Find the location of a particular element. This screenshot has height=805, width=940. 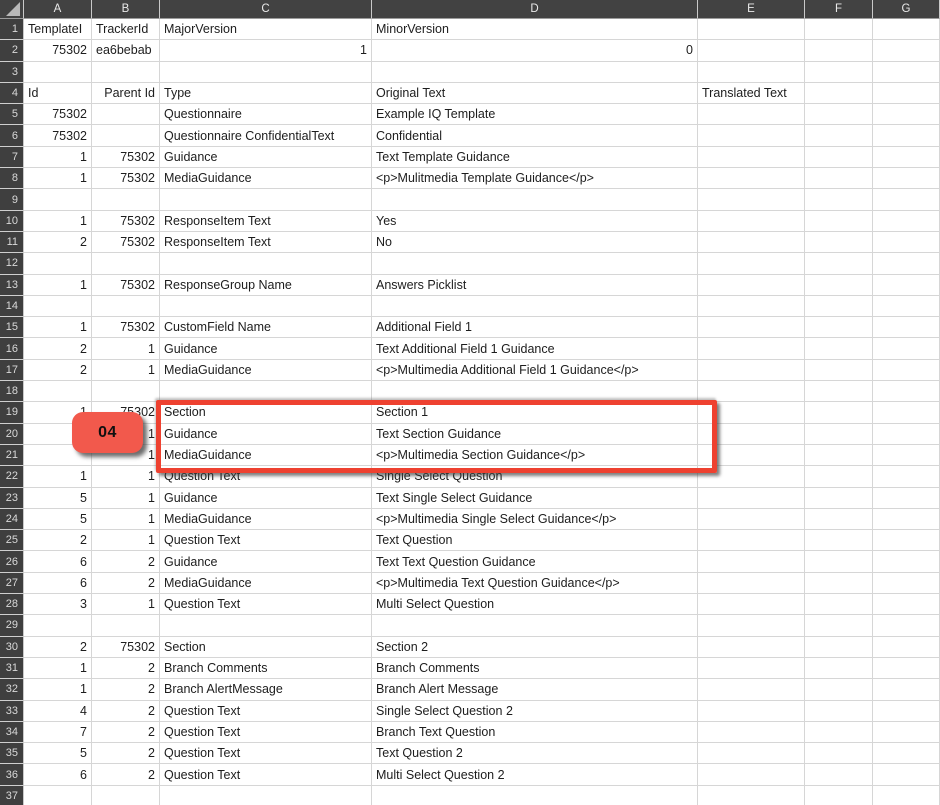

cell-D29 is located at coordinates (535, 626).